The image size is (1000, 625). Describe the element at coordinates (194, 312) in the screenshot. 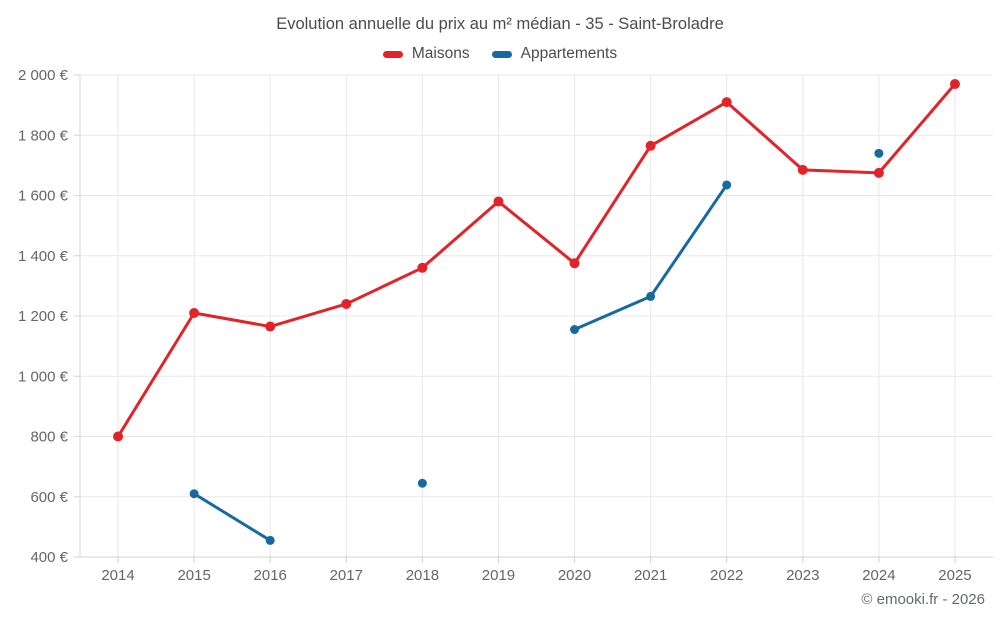

I see `data-point-maisons-2015` at that location.